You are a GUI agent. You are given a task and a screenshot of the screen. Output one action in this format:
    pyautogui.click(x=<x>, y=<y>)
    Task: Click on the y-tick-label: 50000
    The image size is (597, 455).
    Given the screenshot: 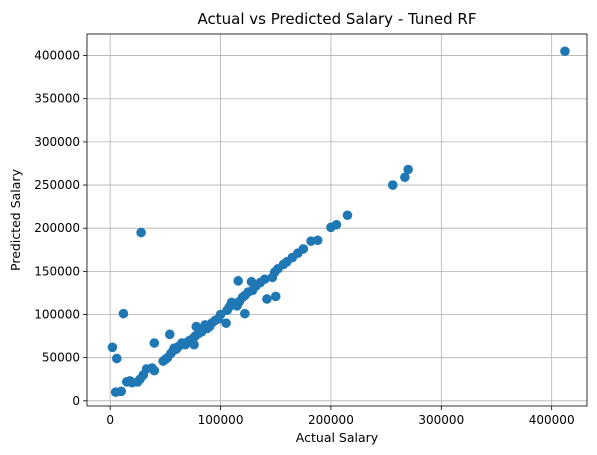 What is the action you would take?
    pyautogui.click(x=61, y=358)
    